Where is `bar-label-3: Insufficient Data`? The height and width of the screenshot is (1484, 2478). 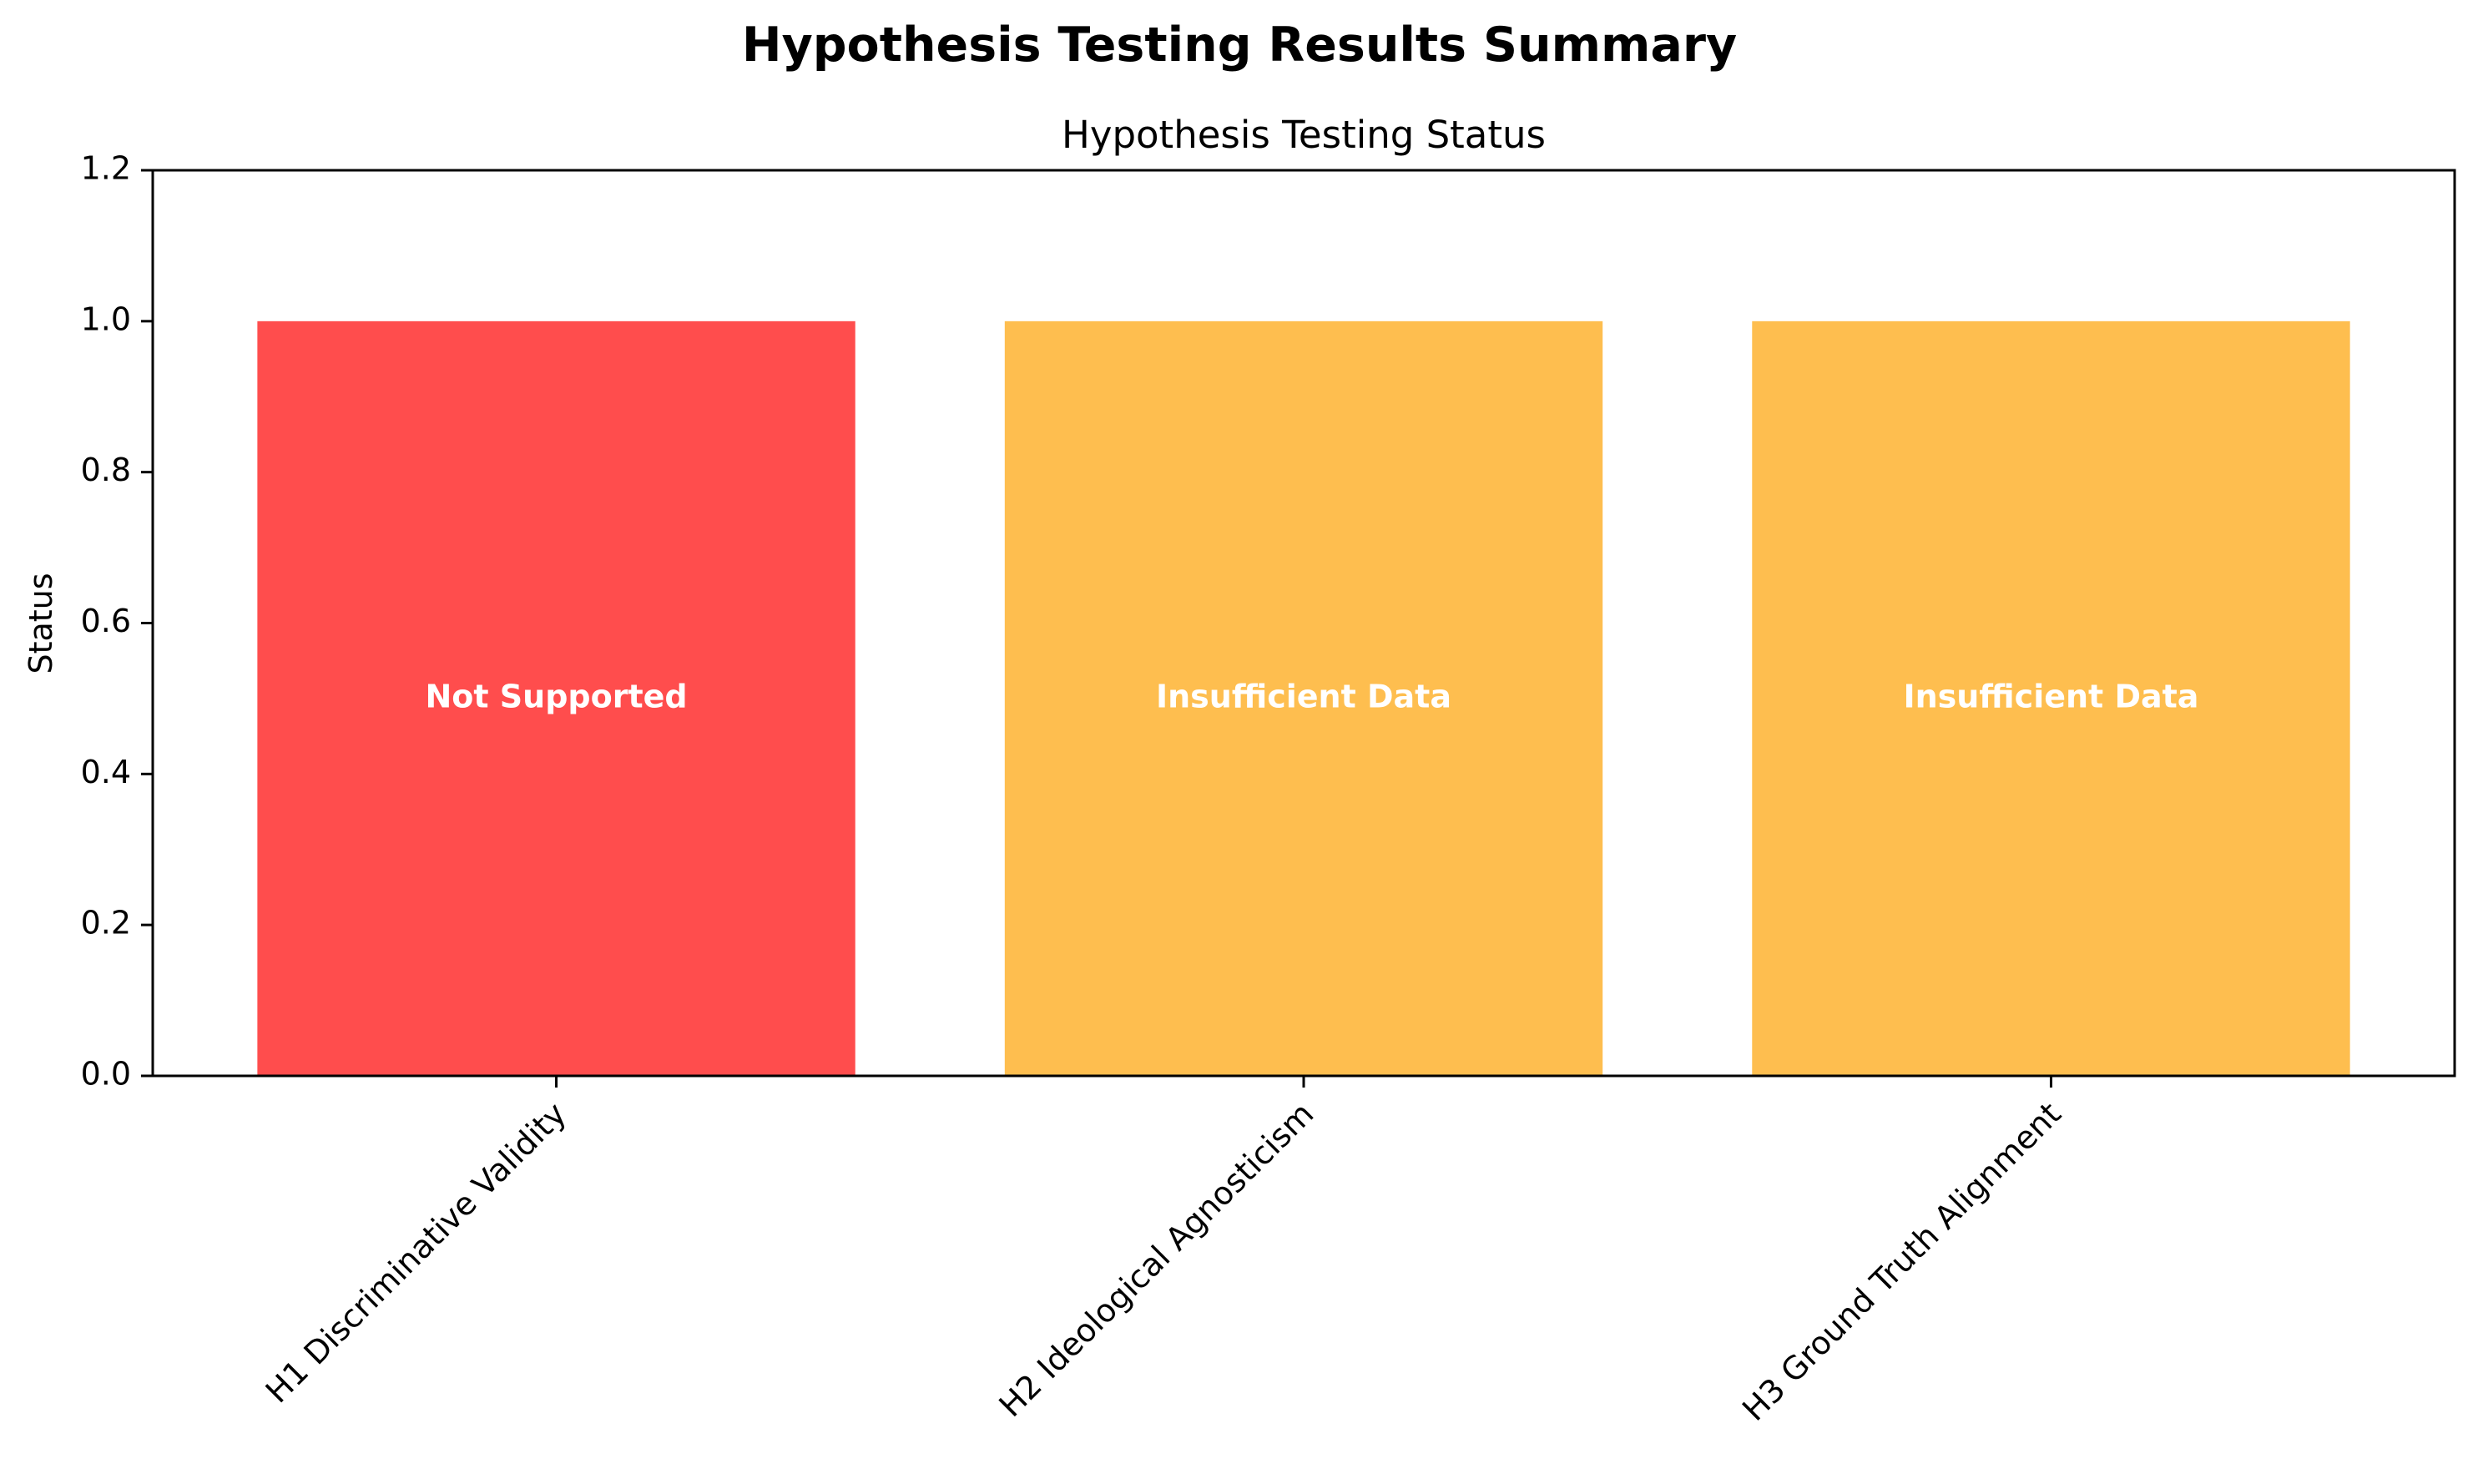
bar-label-3: Insufficient Data is located at coordinates (2050, 696).